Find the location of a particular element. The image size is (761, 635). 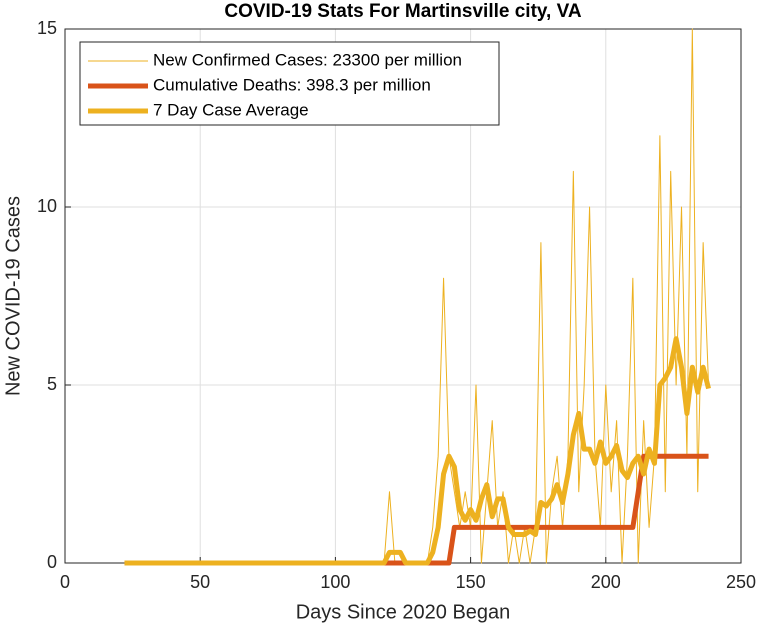

legend-label: New Confirmed Cases: 23300 per million is located at coordinates (307, 59).